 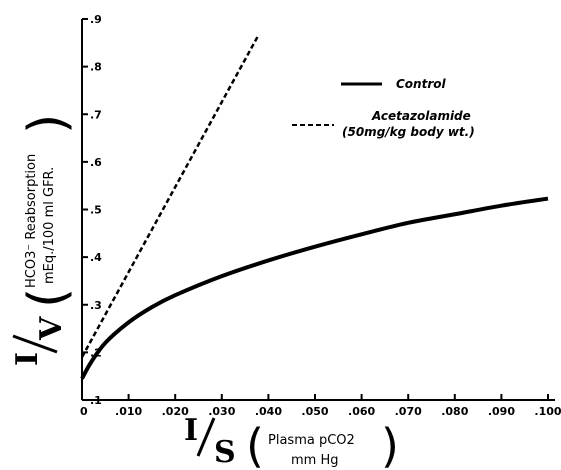 What do you see at coordinates (221, 411) in the screenshot?
I see `x-tick-label: .030` at bounding box center [221, 411].